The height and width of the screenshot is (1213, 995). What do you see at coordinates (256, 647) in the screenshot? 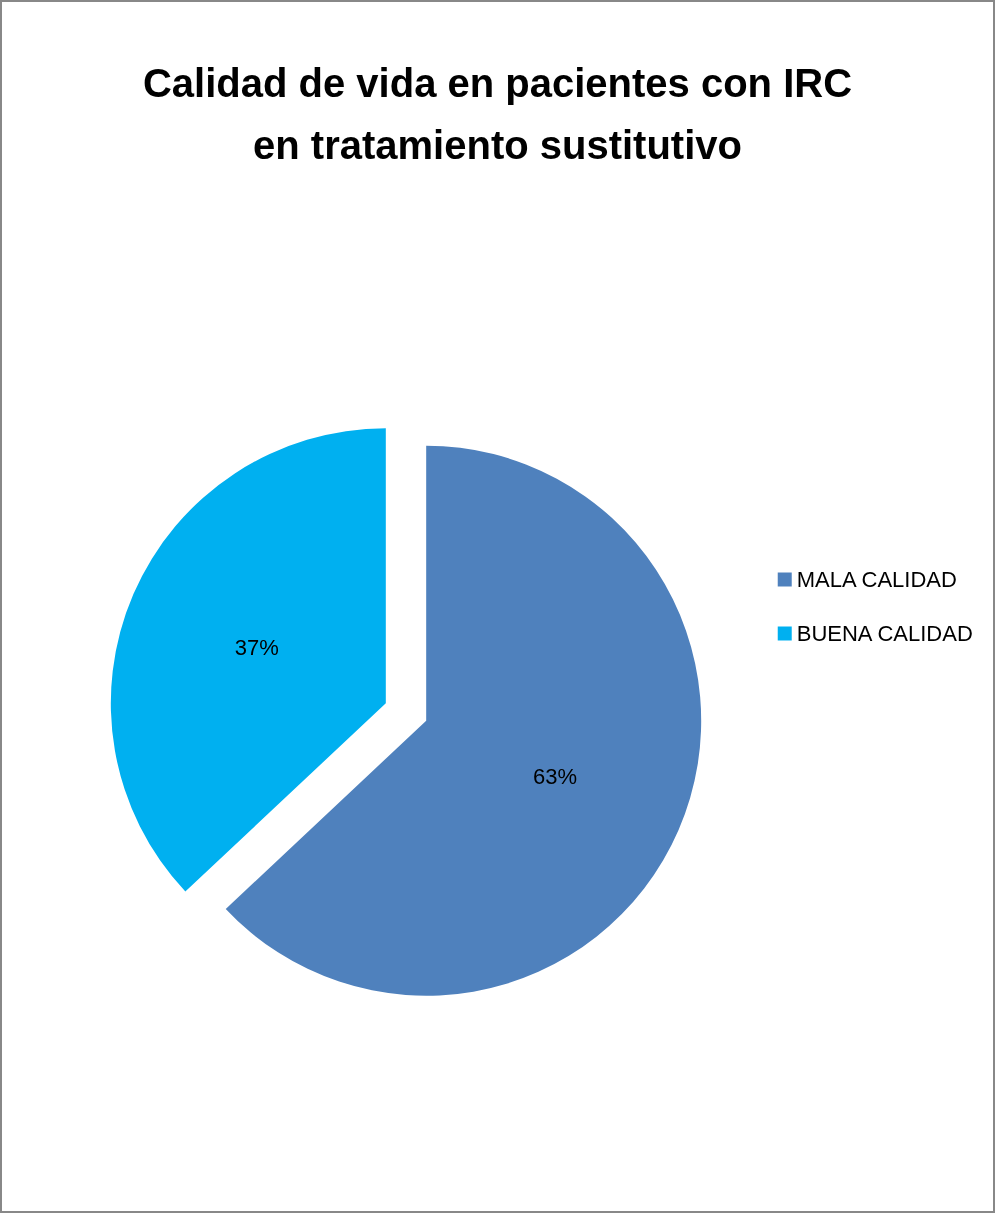
I see `data-label: 37%` at bounding box center [256, 647].